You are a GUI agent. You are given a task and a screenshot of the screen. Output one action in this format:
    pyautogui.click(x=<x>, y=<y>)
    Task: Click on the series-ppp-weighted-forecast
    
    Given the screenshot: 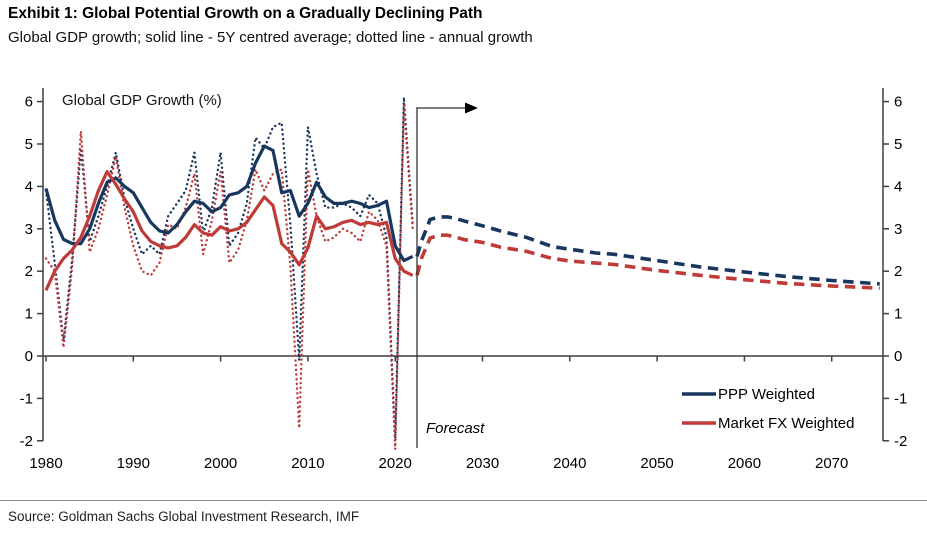 What is the action you would take?
    pyautogui.click(x=647, y=250)
    